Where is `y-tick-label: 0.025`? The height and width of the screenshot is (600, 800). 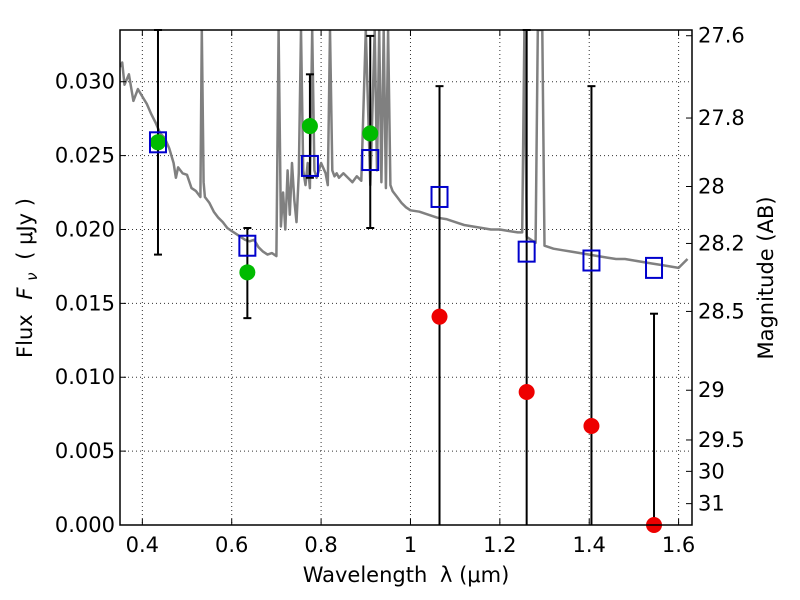 y-tick-label: 0.025 is located at coordinates (85, 156).